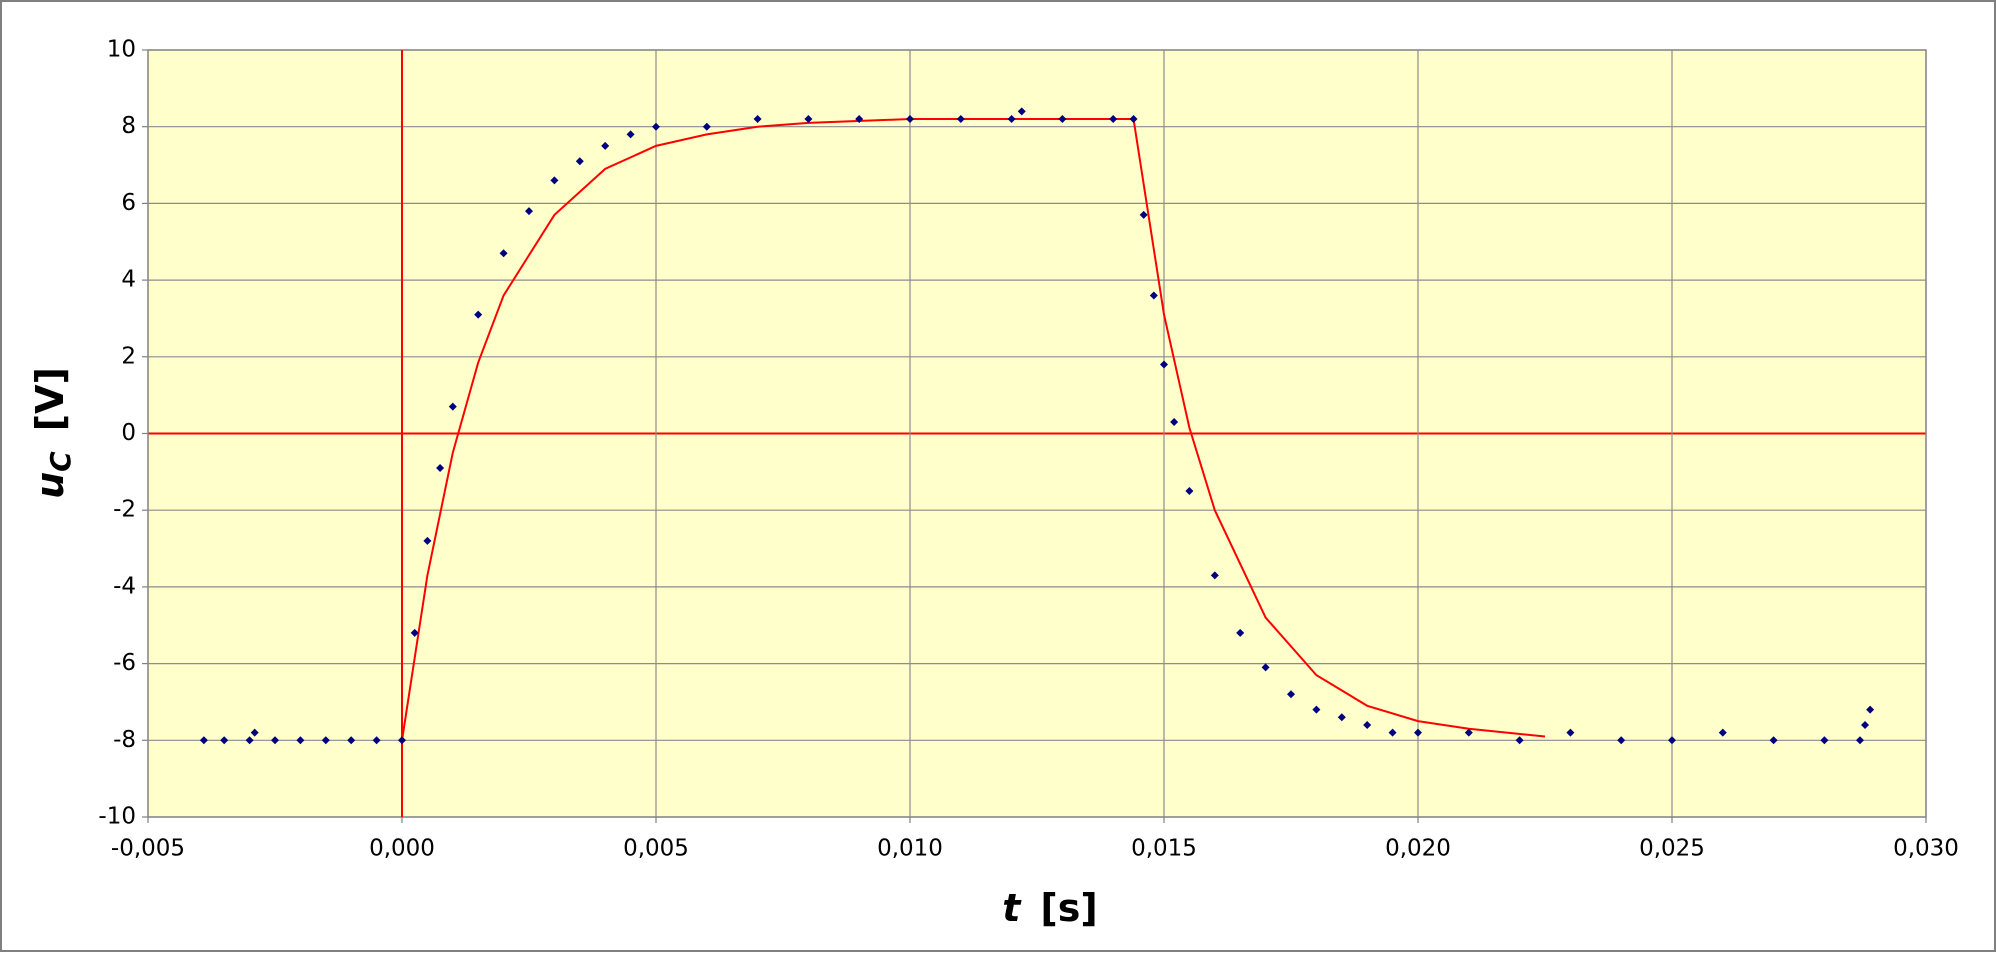 This screenshot has width=1996, height=956. What do you see at coordinates (128, 203) in the screenshot?
I see `y-tick-label: 6` at bounding box center [128, 203].